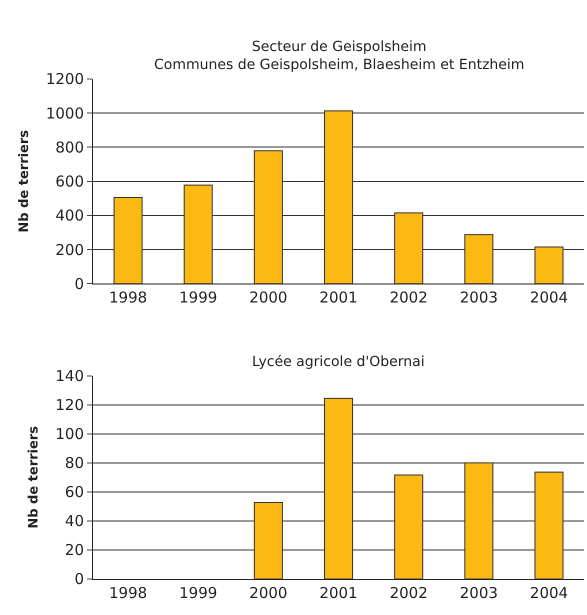  What do you see at coordinates (74, 521) in the screenshot?
I see `y-tick-label: 40` at bounding box center [74, 521].